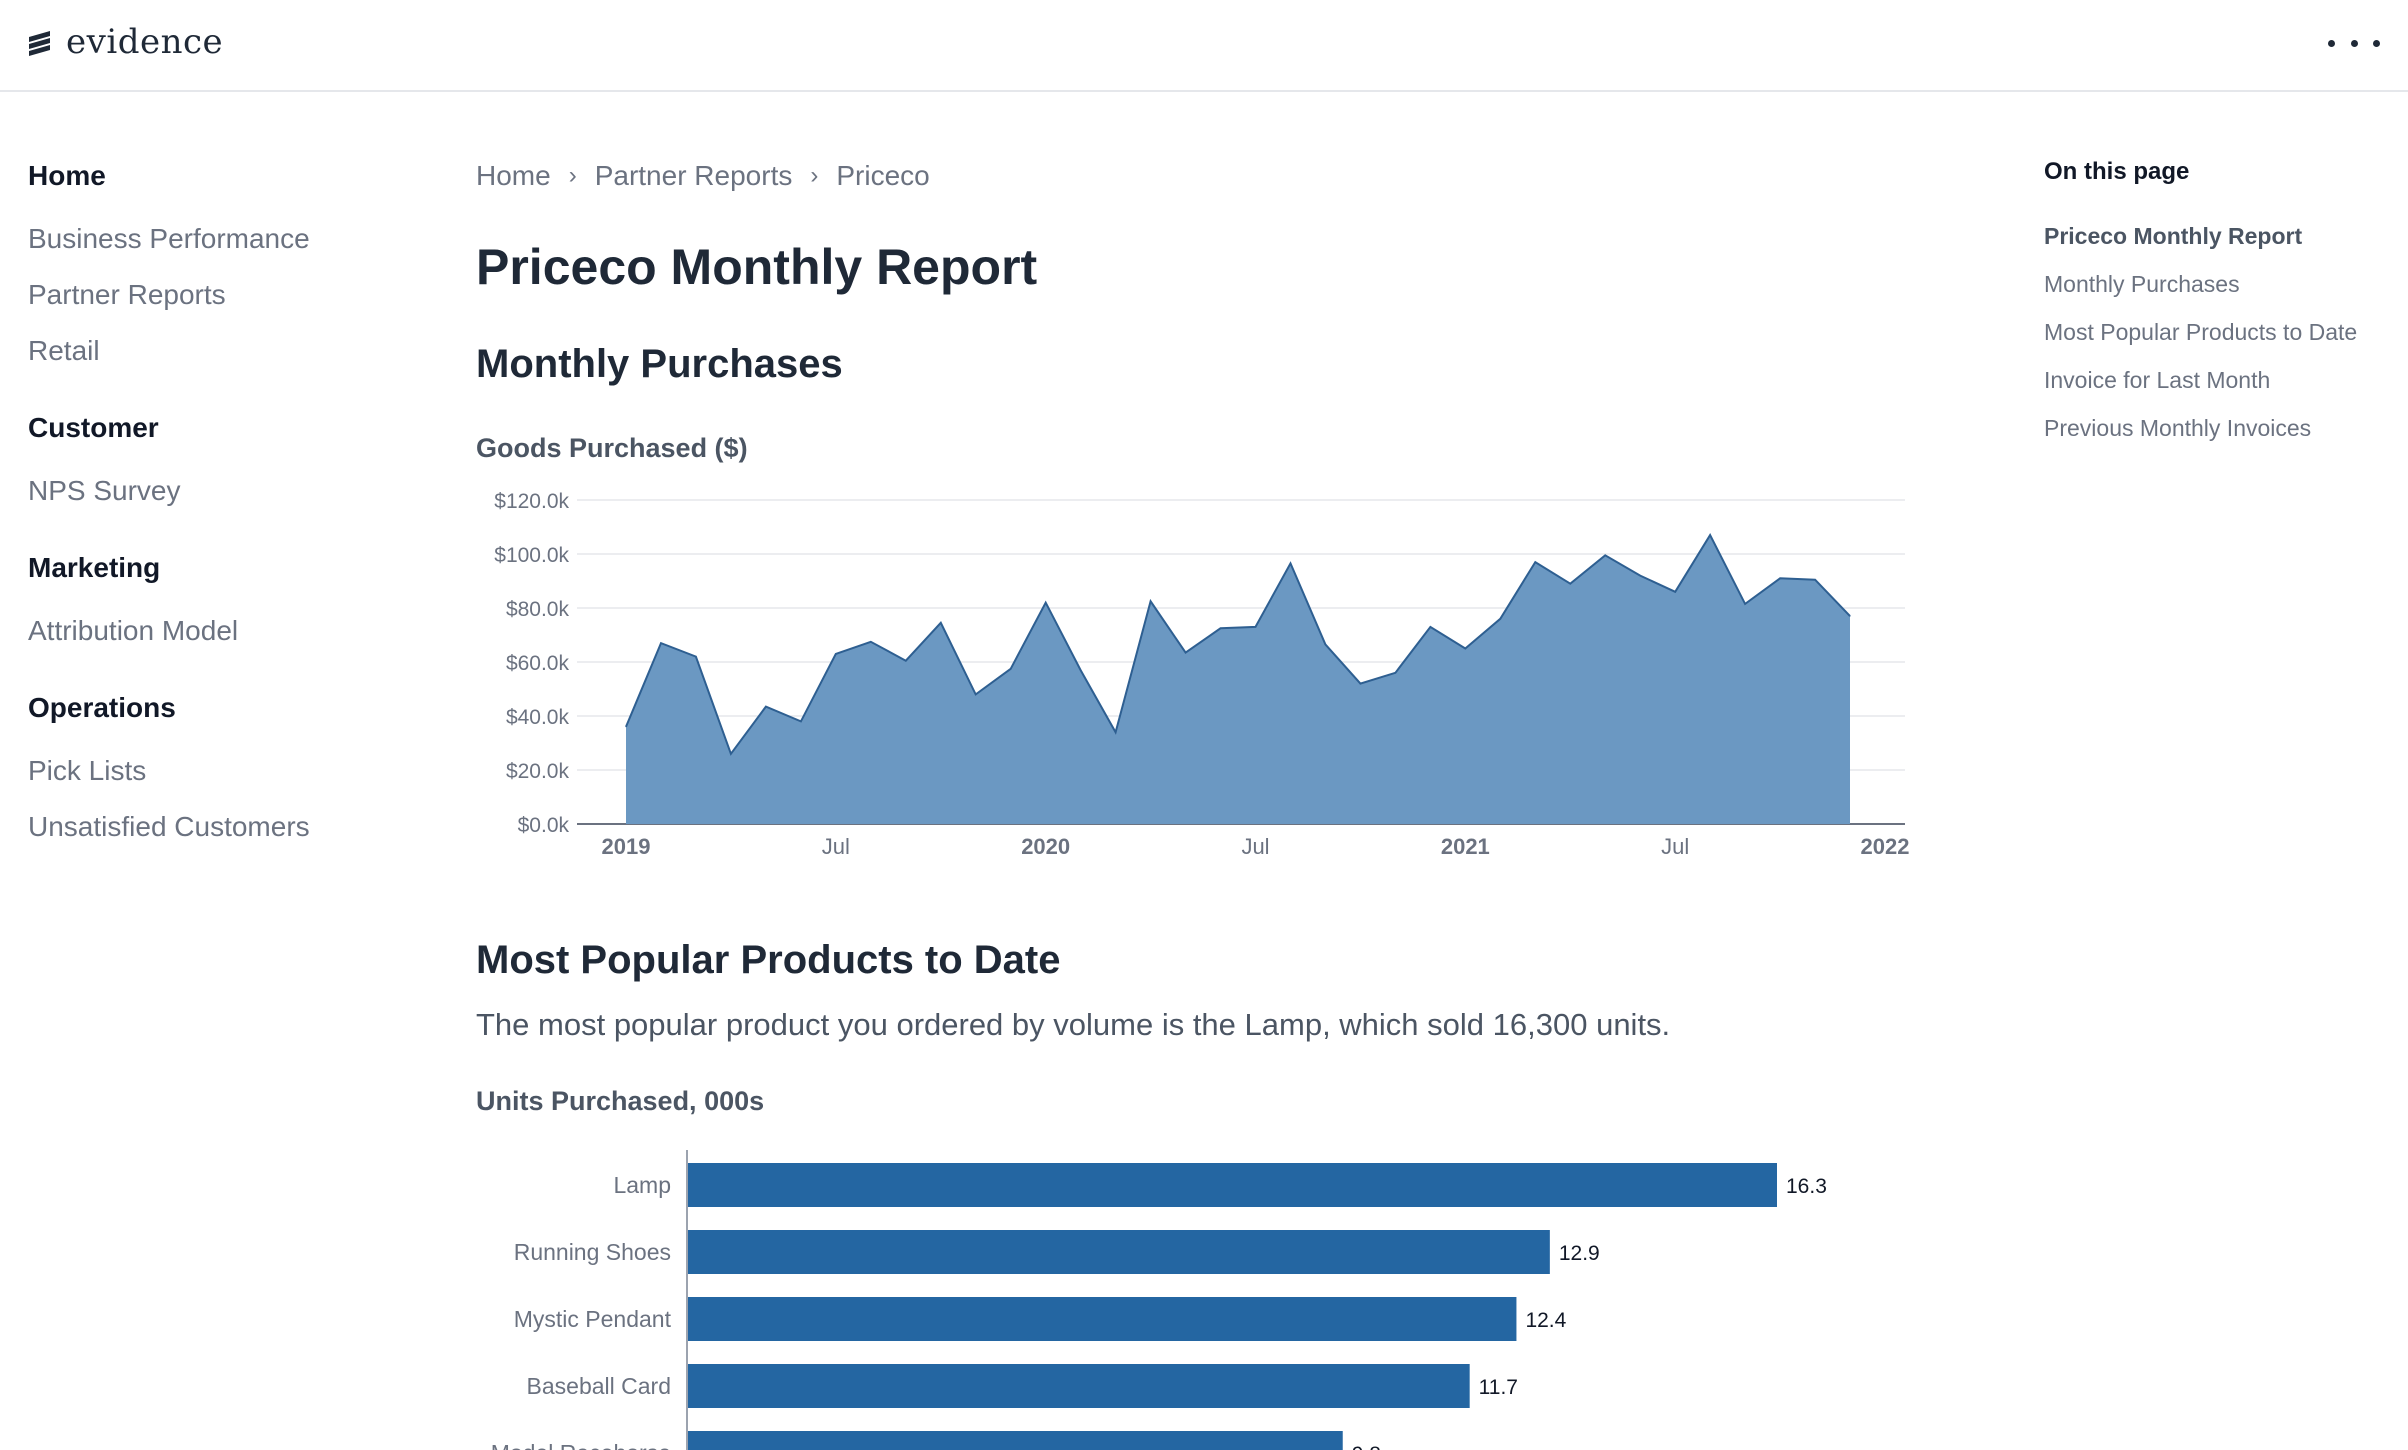 The width and height of the screenshot is (2408, 1450). What do you see at coordinates (538, 771) in the screenshot?
I see `y-tick-label: $20.0k` at bounding box center [538, 771].